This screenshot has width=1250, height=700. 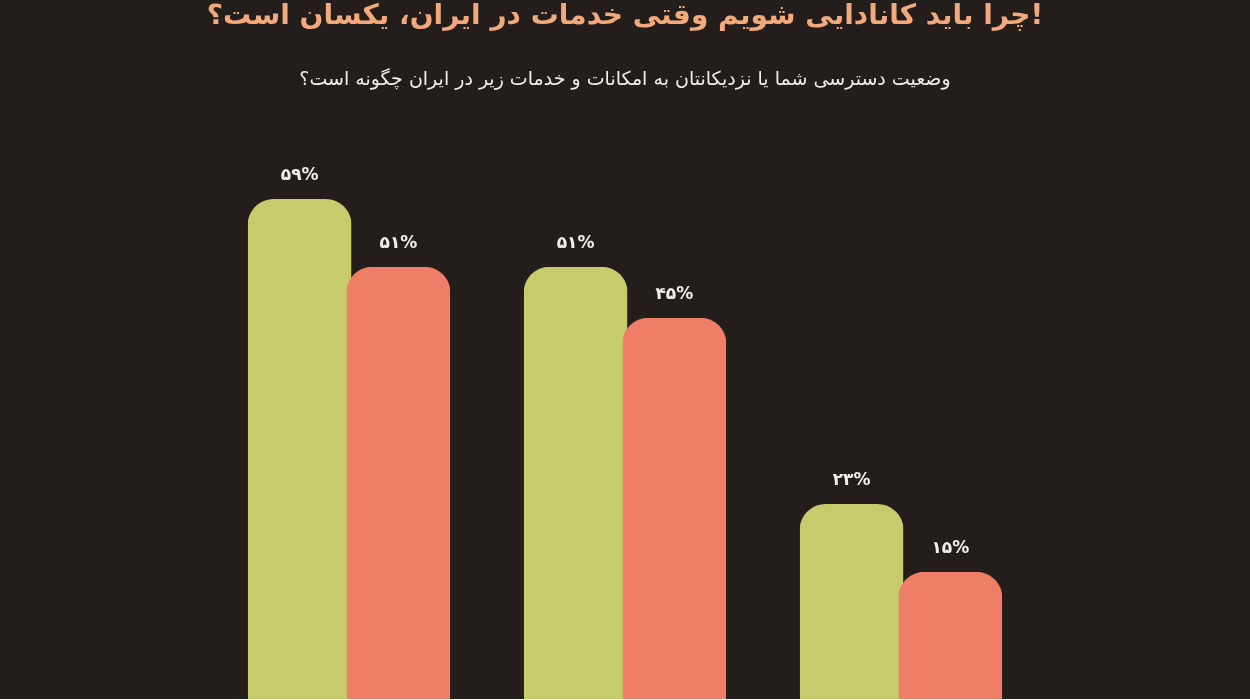 I want to click on data-label: ۴۵%, so click(x=674, y=292).